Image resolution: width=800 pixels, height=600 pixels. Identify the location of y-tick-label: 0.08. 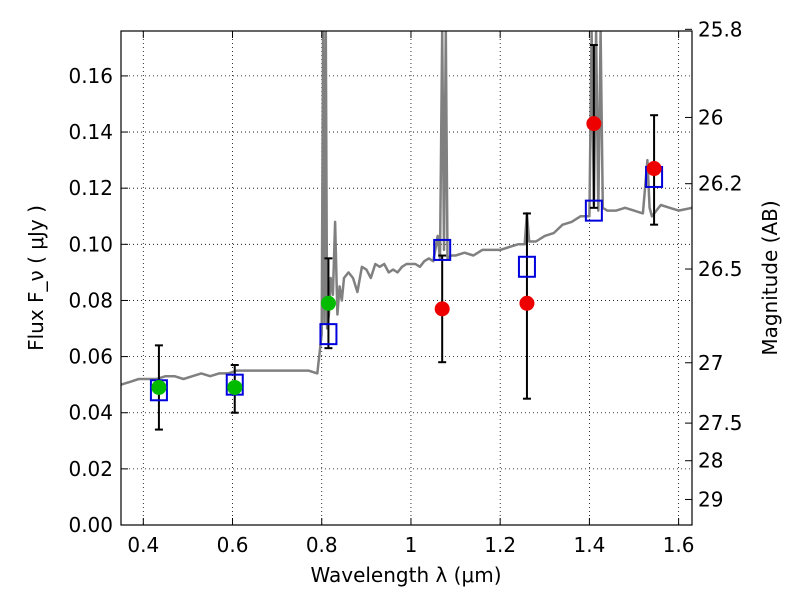
(90, 300).